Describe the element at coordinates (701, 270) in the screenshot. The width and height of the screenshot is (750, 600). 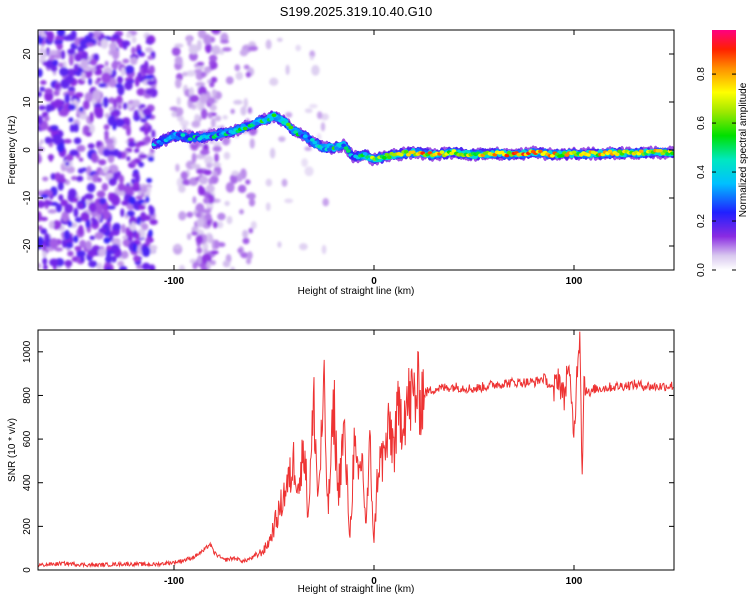
I see `colorbar-tick-label: 0.0` at that location.